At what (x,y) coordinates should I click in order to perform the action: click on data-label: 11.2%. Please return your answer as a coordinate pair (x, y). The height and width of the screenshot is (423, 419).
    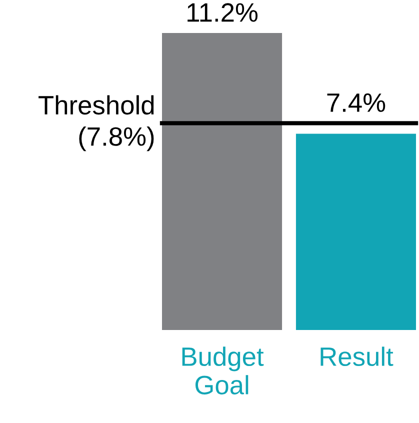
    Looking at the image, I should click on (223, 12).